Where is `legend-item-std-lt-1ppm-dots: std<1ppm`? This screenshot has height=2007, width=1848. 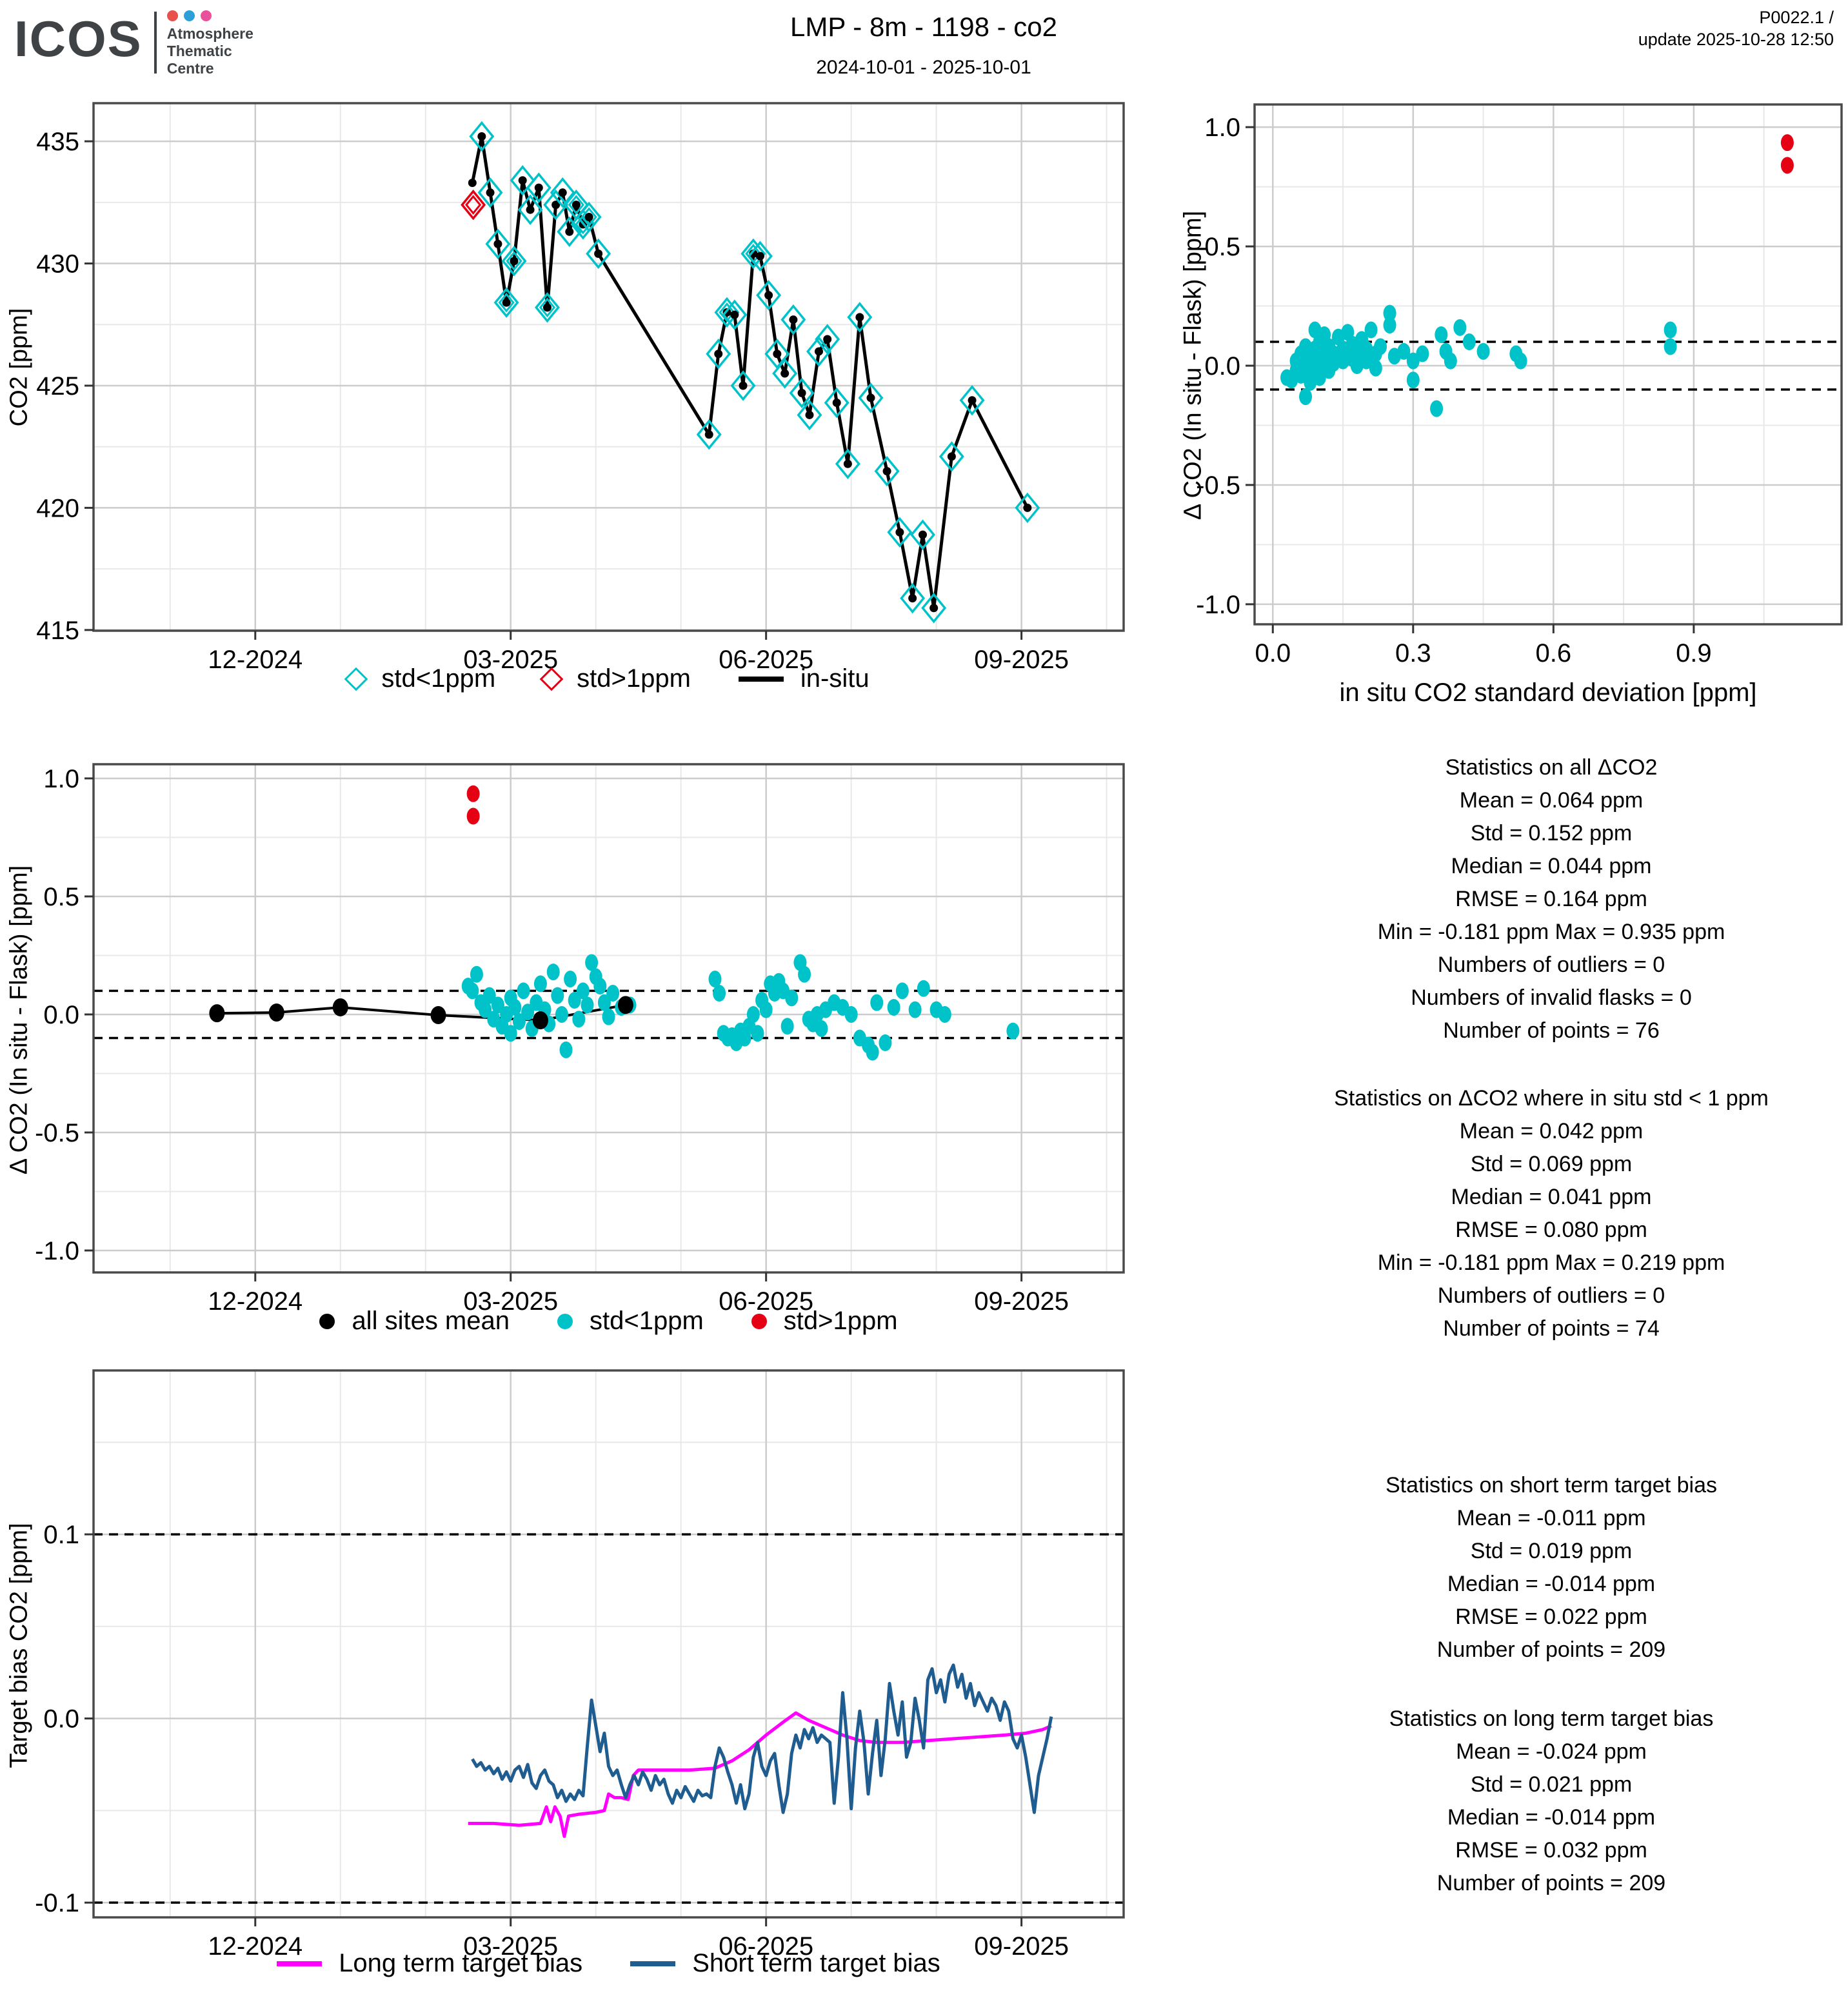
legend-item-std-lt-1ppm-dots: std<1ppm is located at coordinates (630, 1321).